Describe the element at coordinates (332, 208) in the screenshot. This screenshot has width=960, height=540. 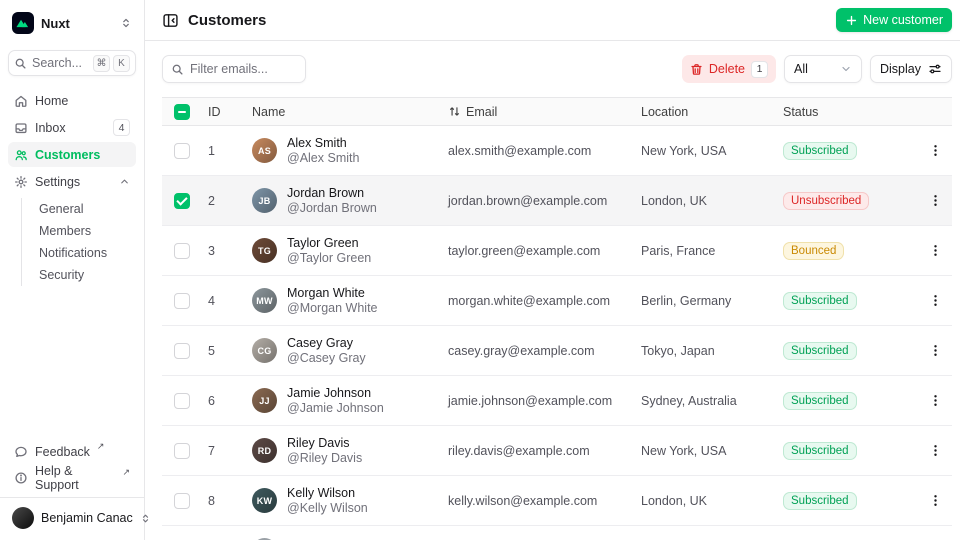
I see `customer-handle: @Jordan Brown` at that location.